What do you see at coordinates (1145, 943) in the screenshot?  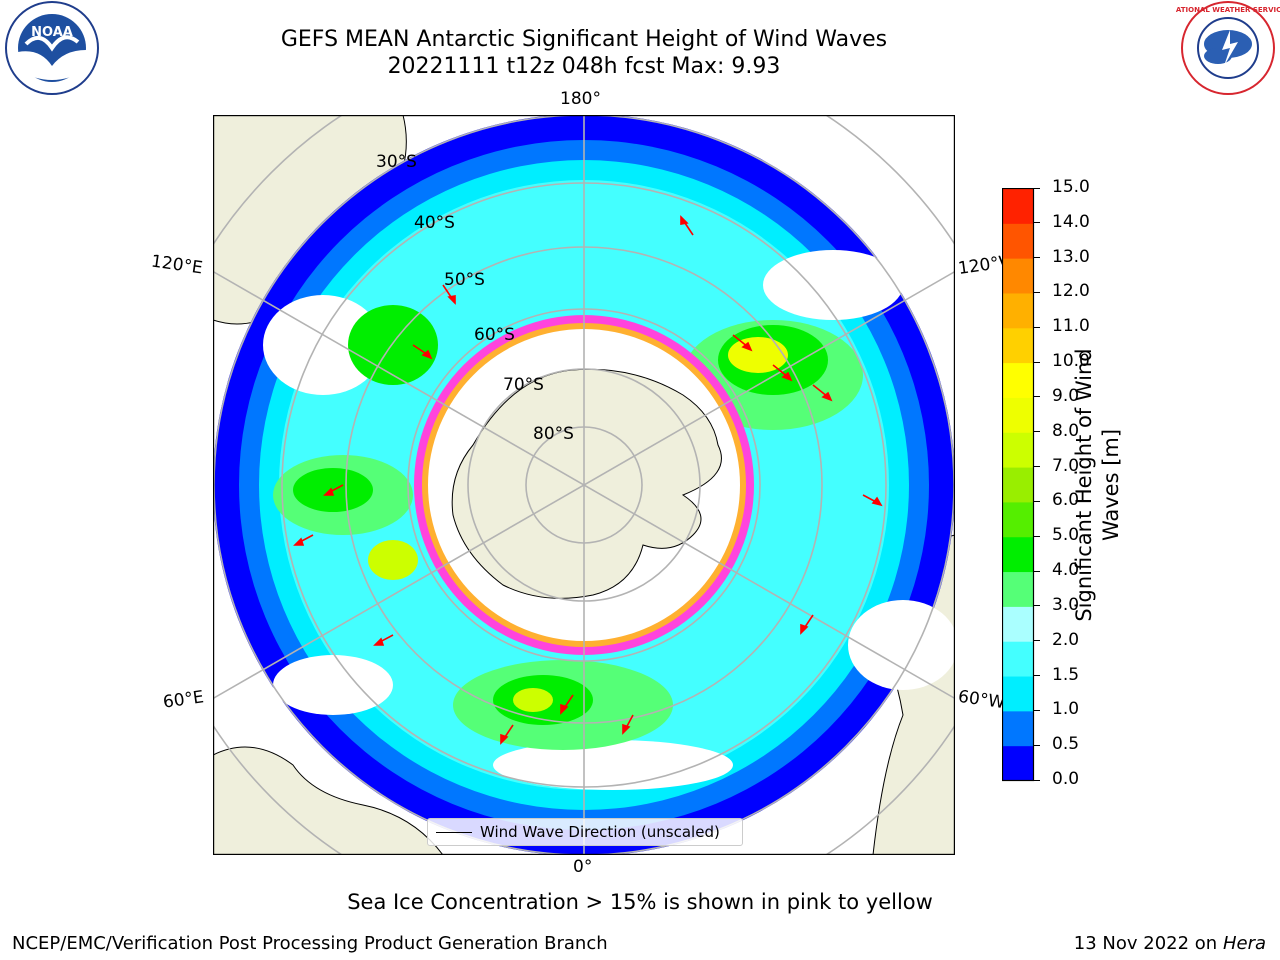 I see `footer-date: 13 Nov 2022 on` at bounding box center [1145, 943].